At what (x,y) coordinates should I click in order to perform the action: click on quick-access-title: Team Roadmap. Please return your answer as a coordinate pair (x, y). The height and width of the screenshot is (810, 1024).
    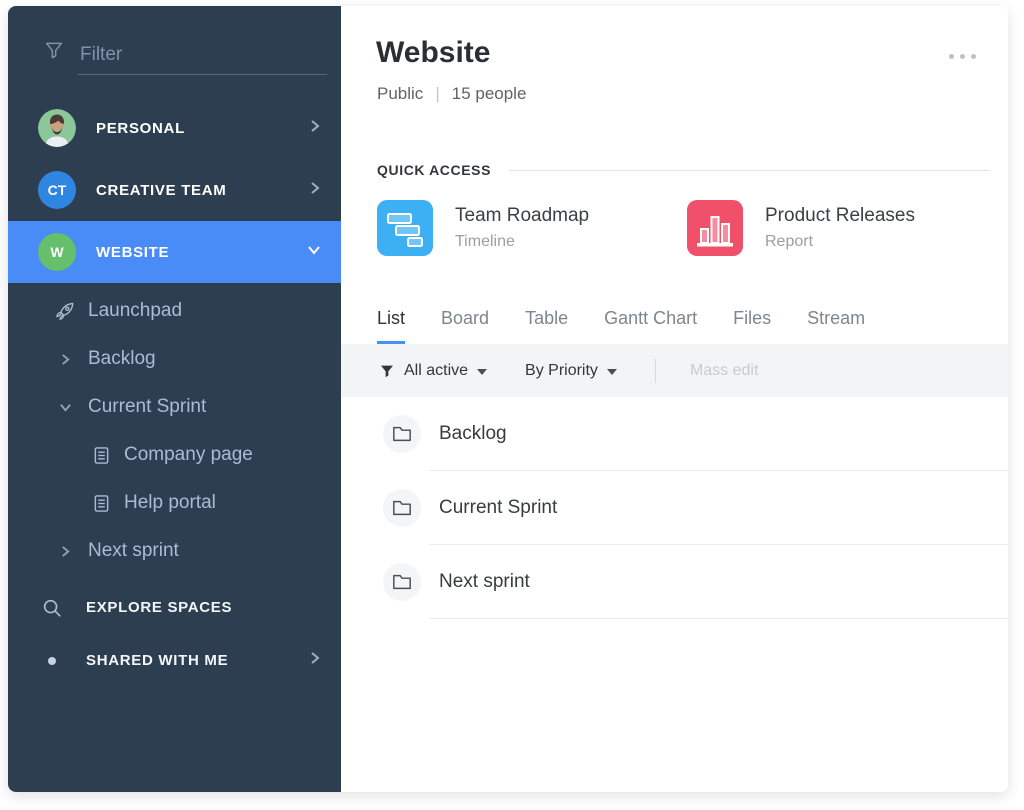
    Looking at the image, I should click on (522, 215).